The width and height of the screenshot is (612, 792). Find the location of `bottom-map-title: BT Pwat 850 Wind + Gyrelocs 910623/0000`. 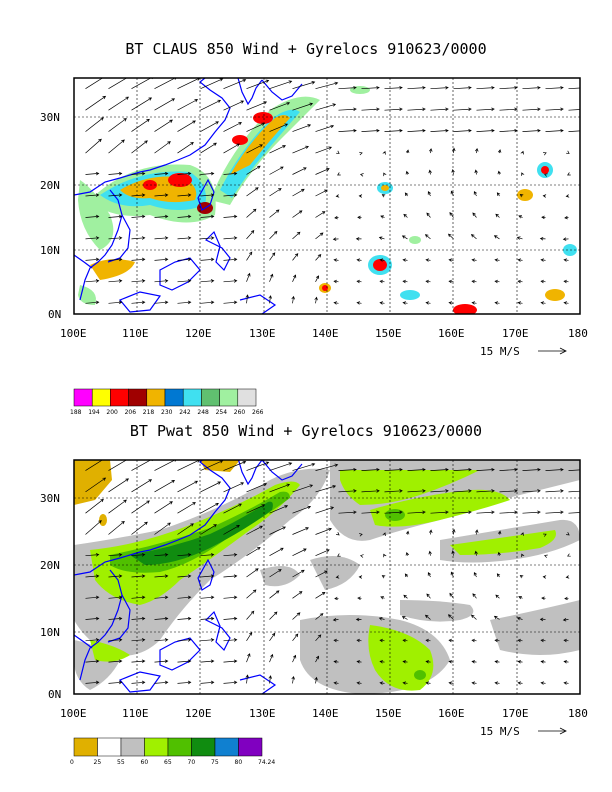

bottom-map-title: BT Pwat 850 Wind + Gyrelocs 910623/0000 is located at coordinates (306, 431).